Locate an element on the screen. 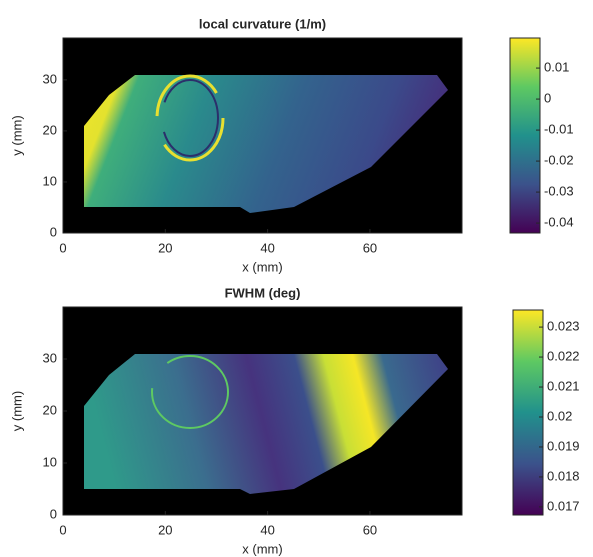 This screenshot has height=557, width=593. colorbar-tick-label: -0.02 is located at coordinates (559, 160).